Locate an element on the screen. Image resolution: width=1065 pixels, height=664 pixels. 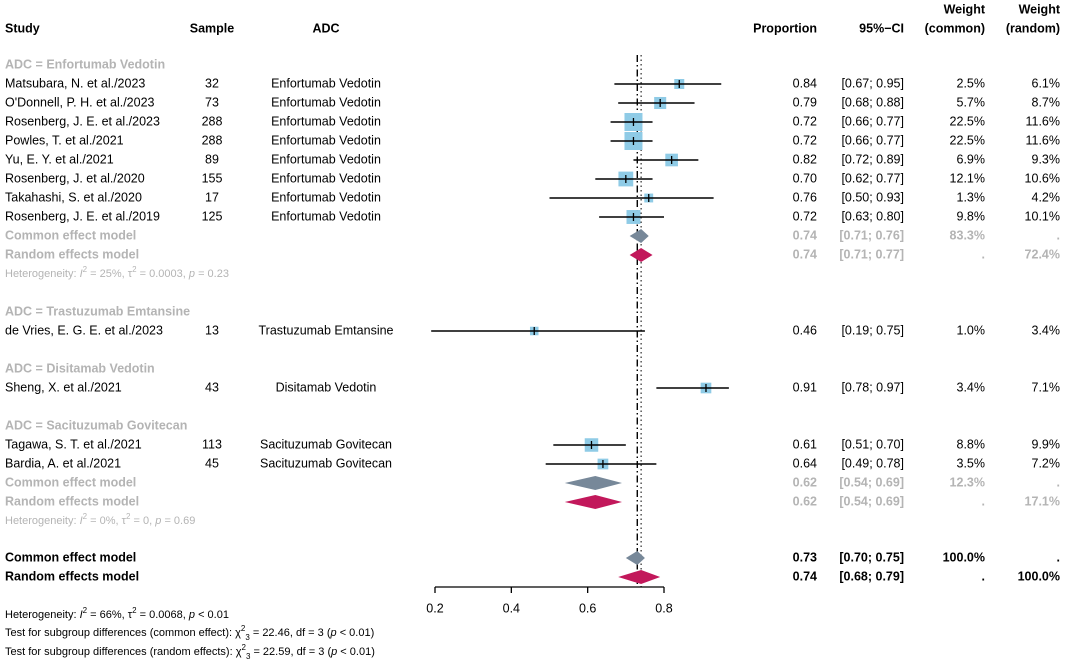
study-weight-random: 4.2% is located at coordinates (1046, 197).